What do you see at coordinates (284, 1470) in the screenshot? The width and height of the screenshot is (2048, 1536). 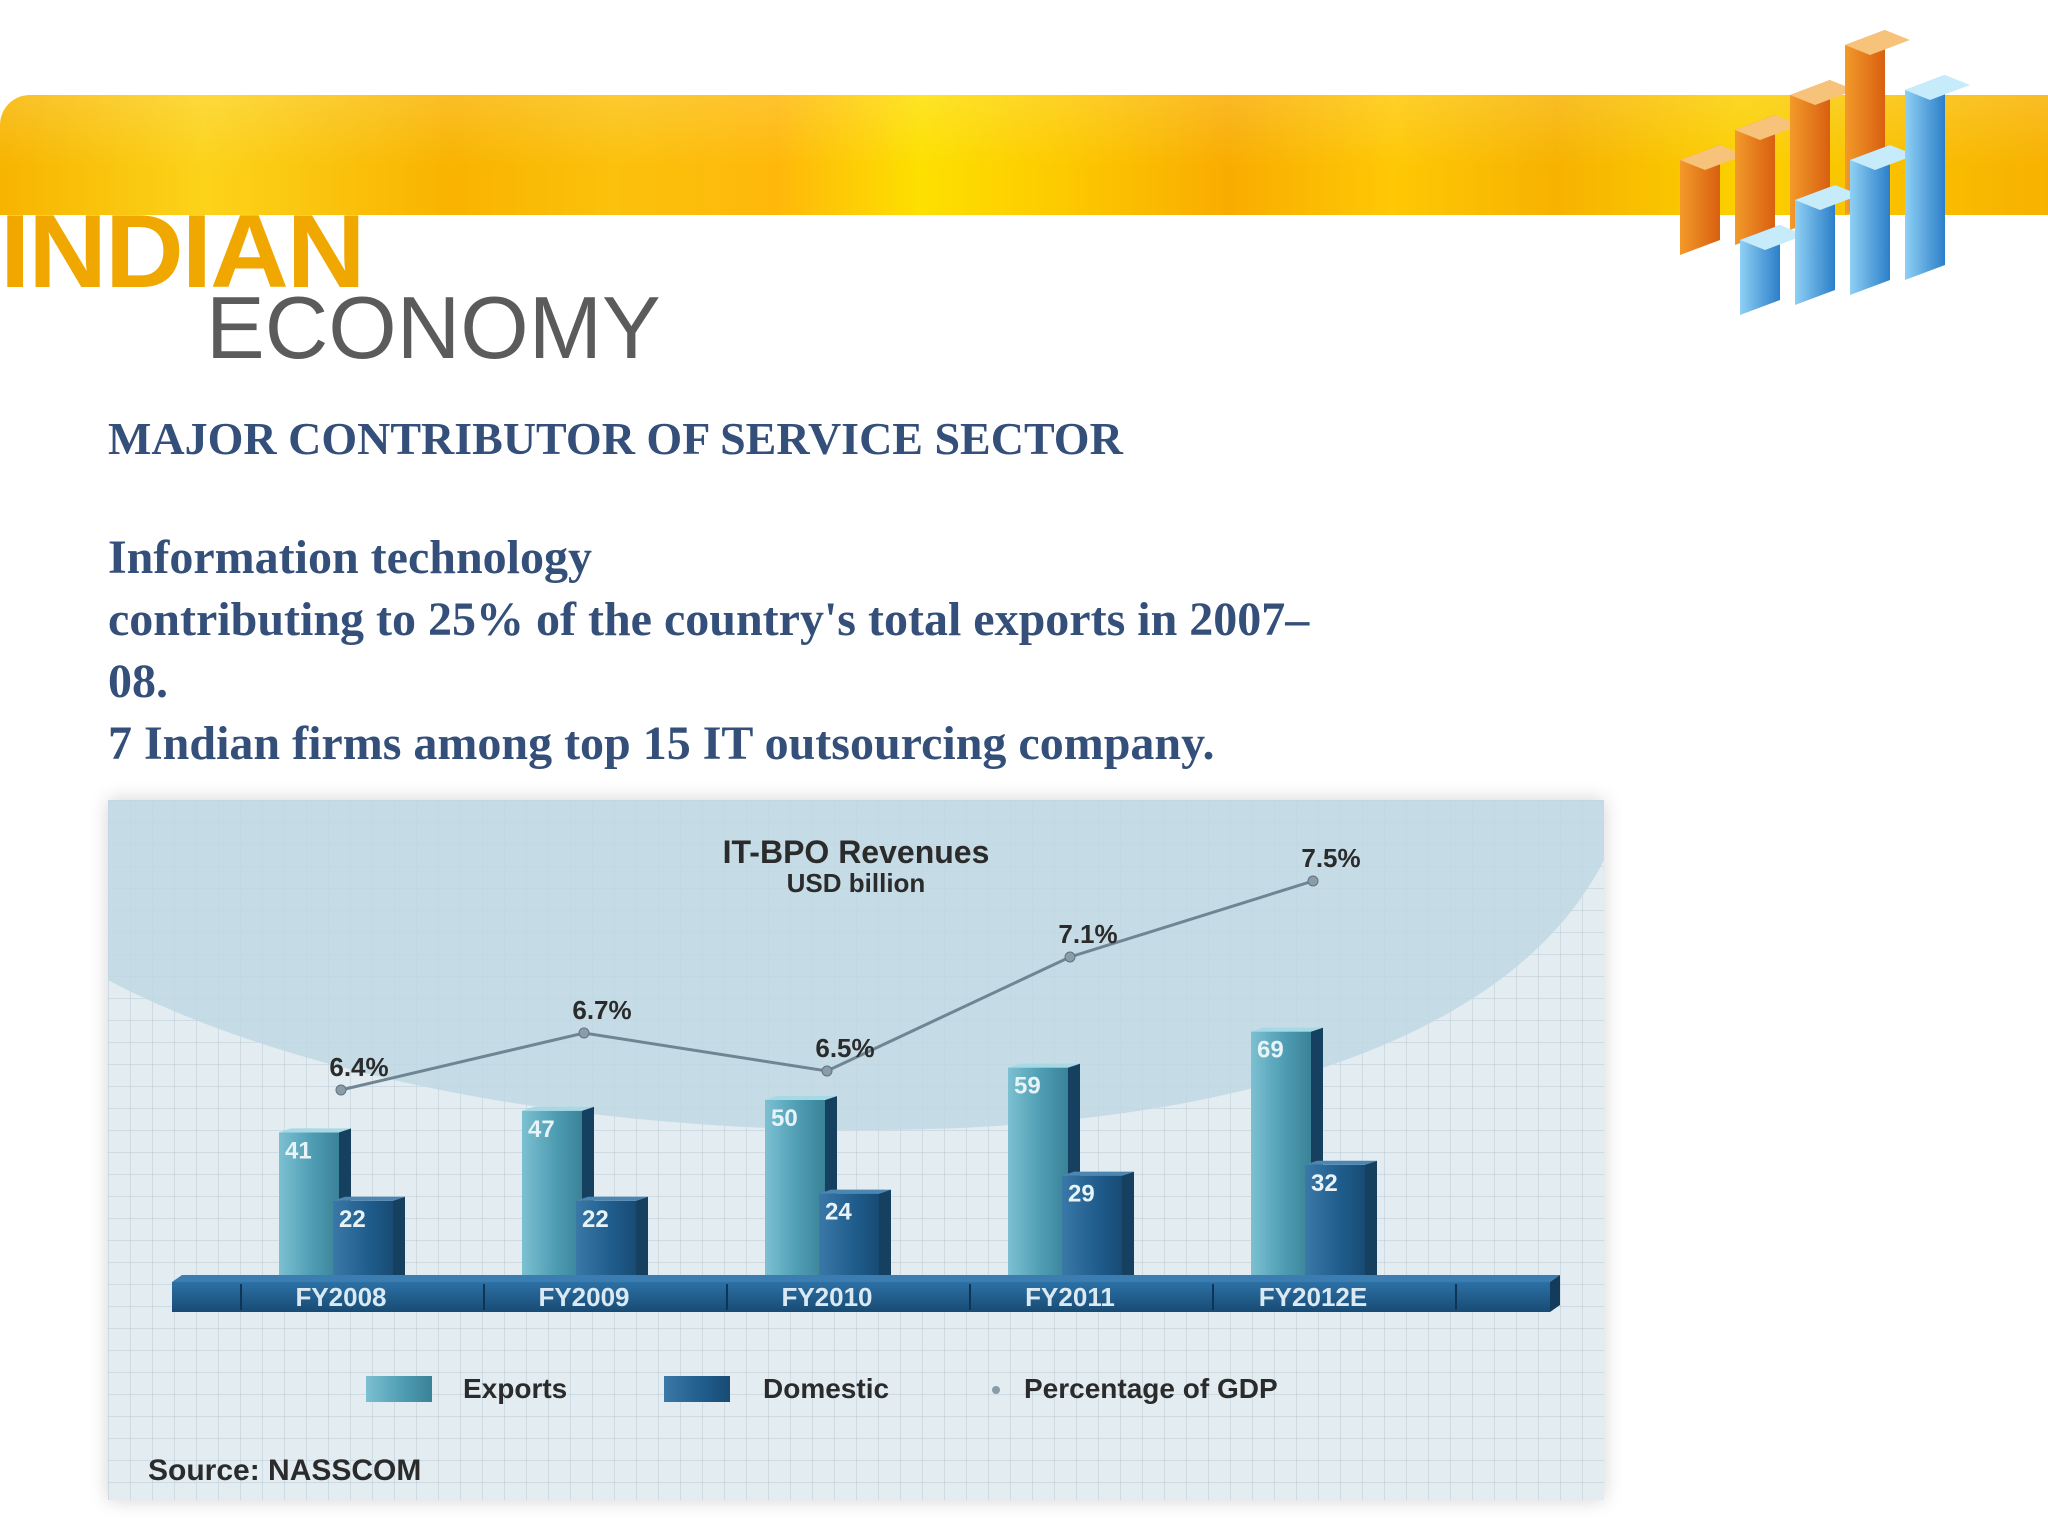 I see `chart-source: Source: NASSCOM` at bounding box center [284, 1470].